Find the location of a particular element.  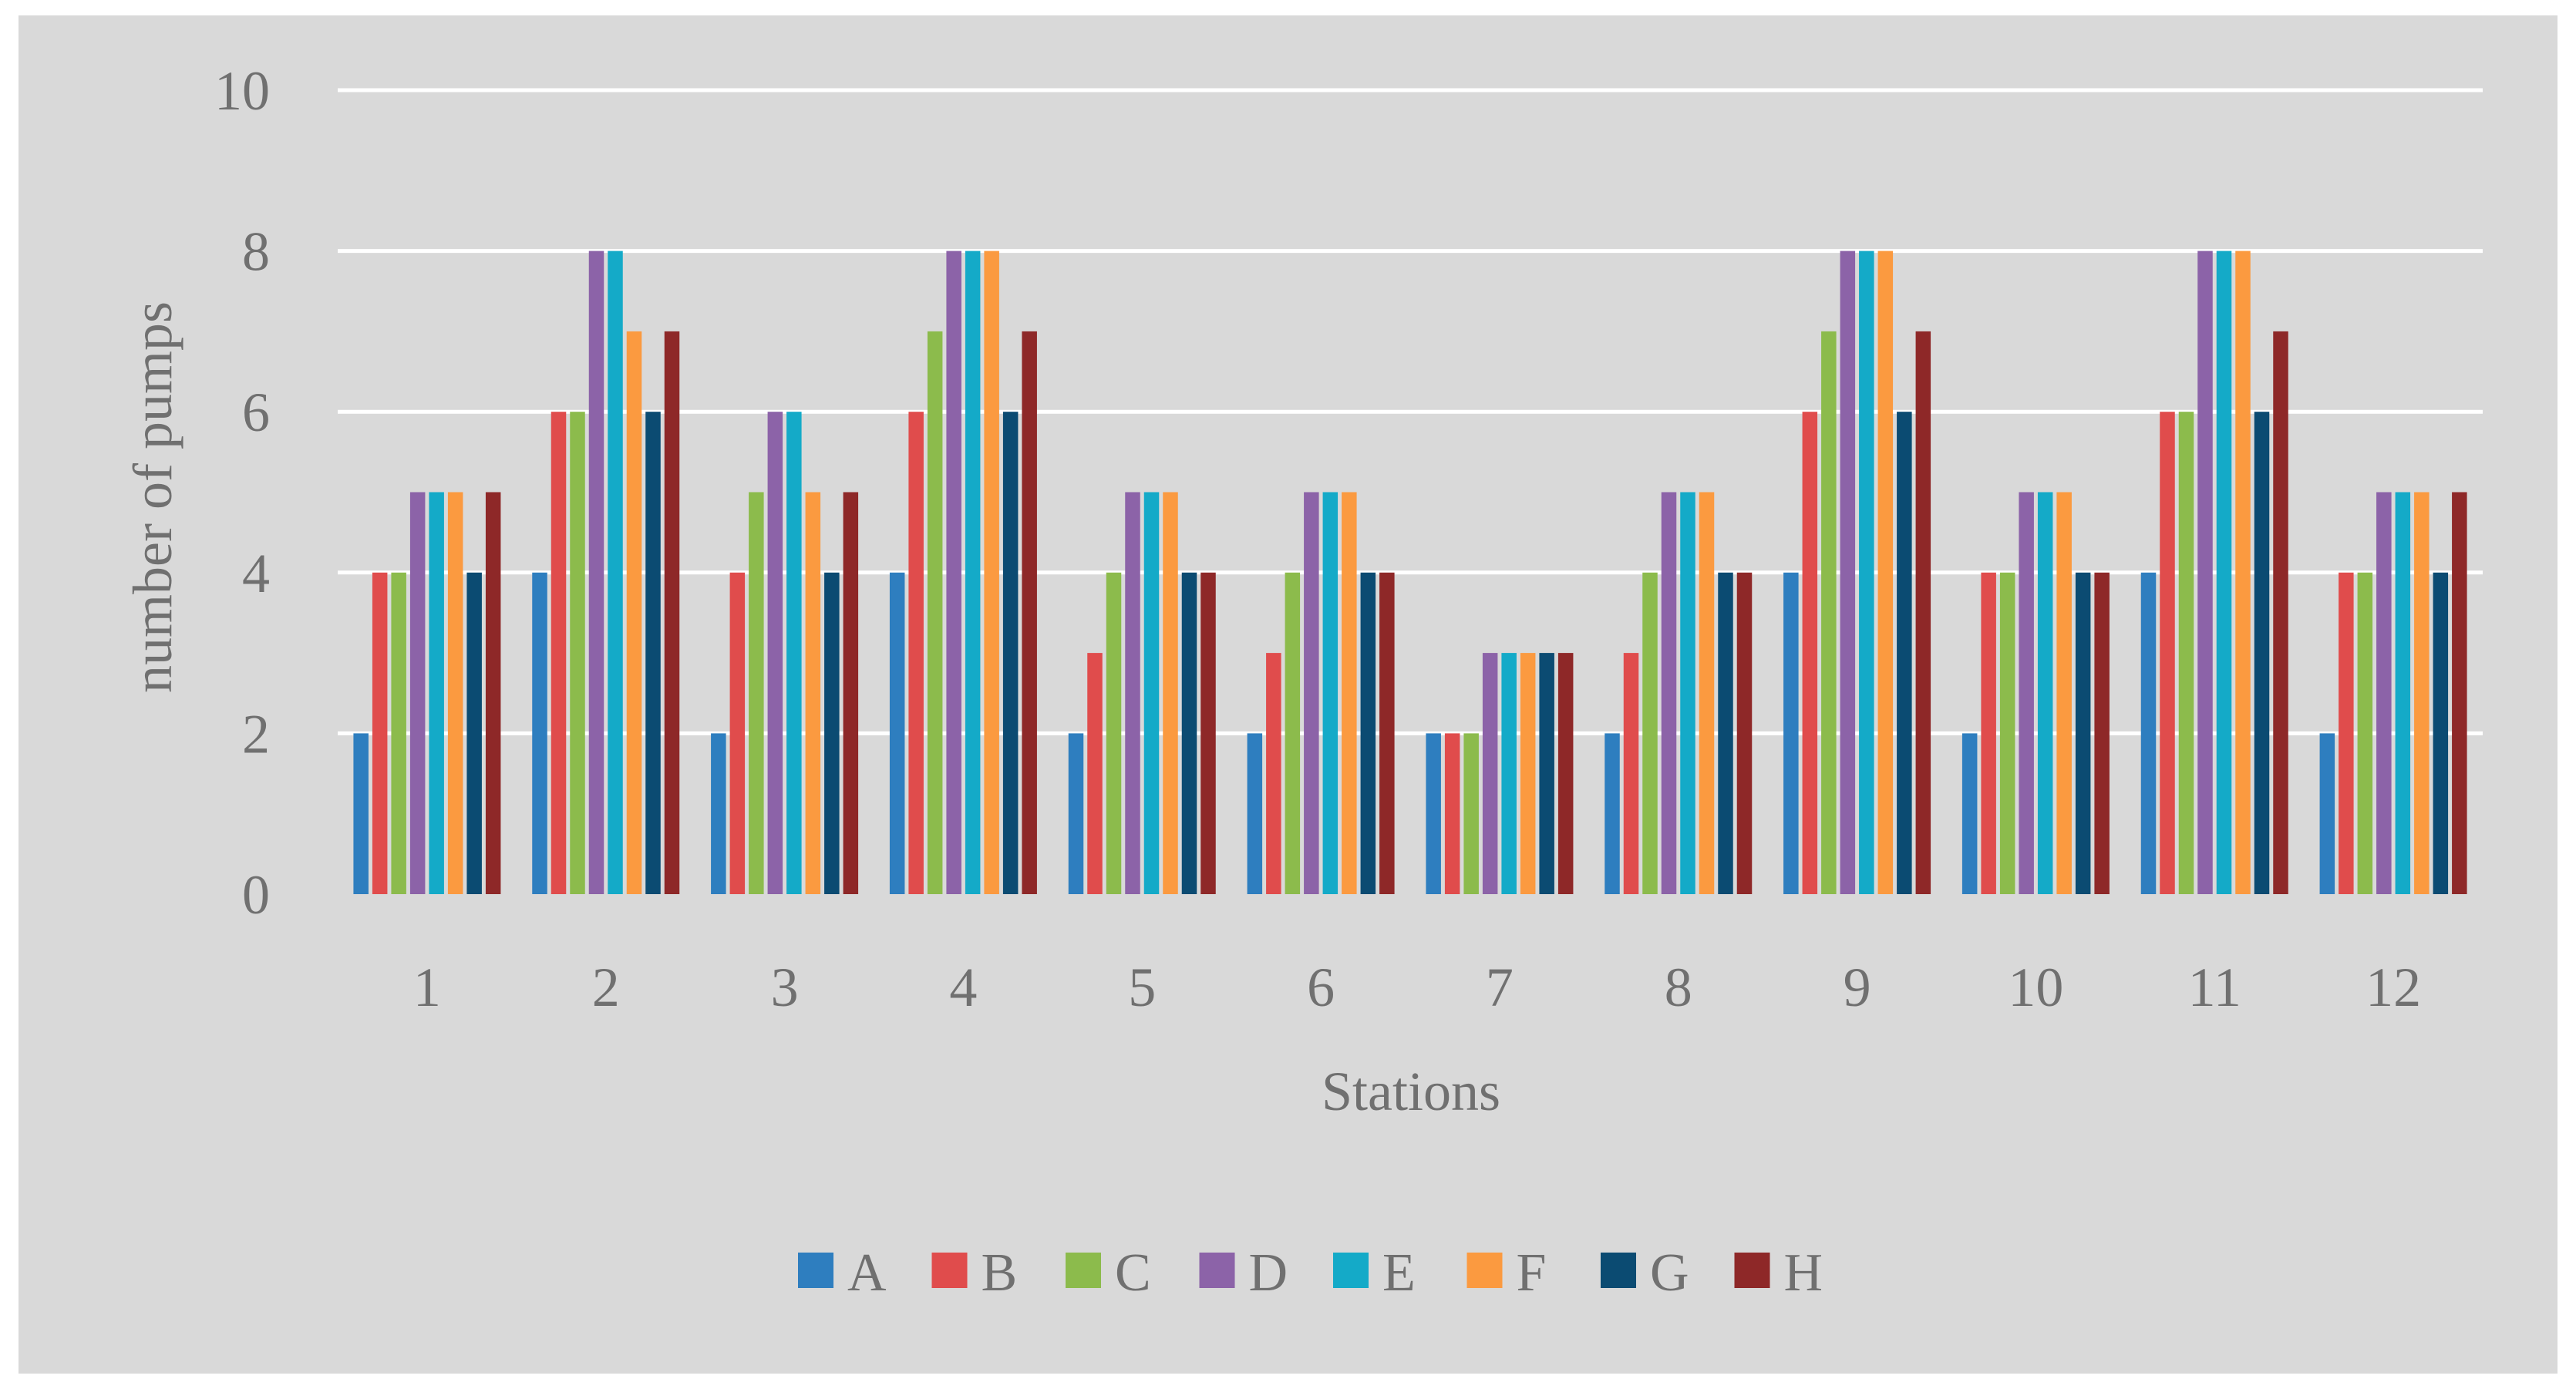

legend-label-B: B is located at coordinates (1000, 1273).